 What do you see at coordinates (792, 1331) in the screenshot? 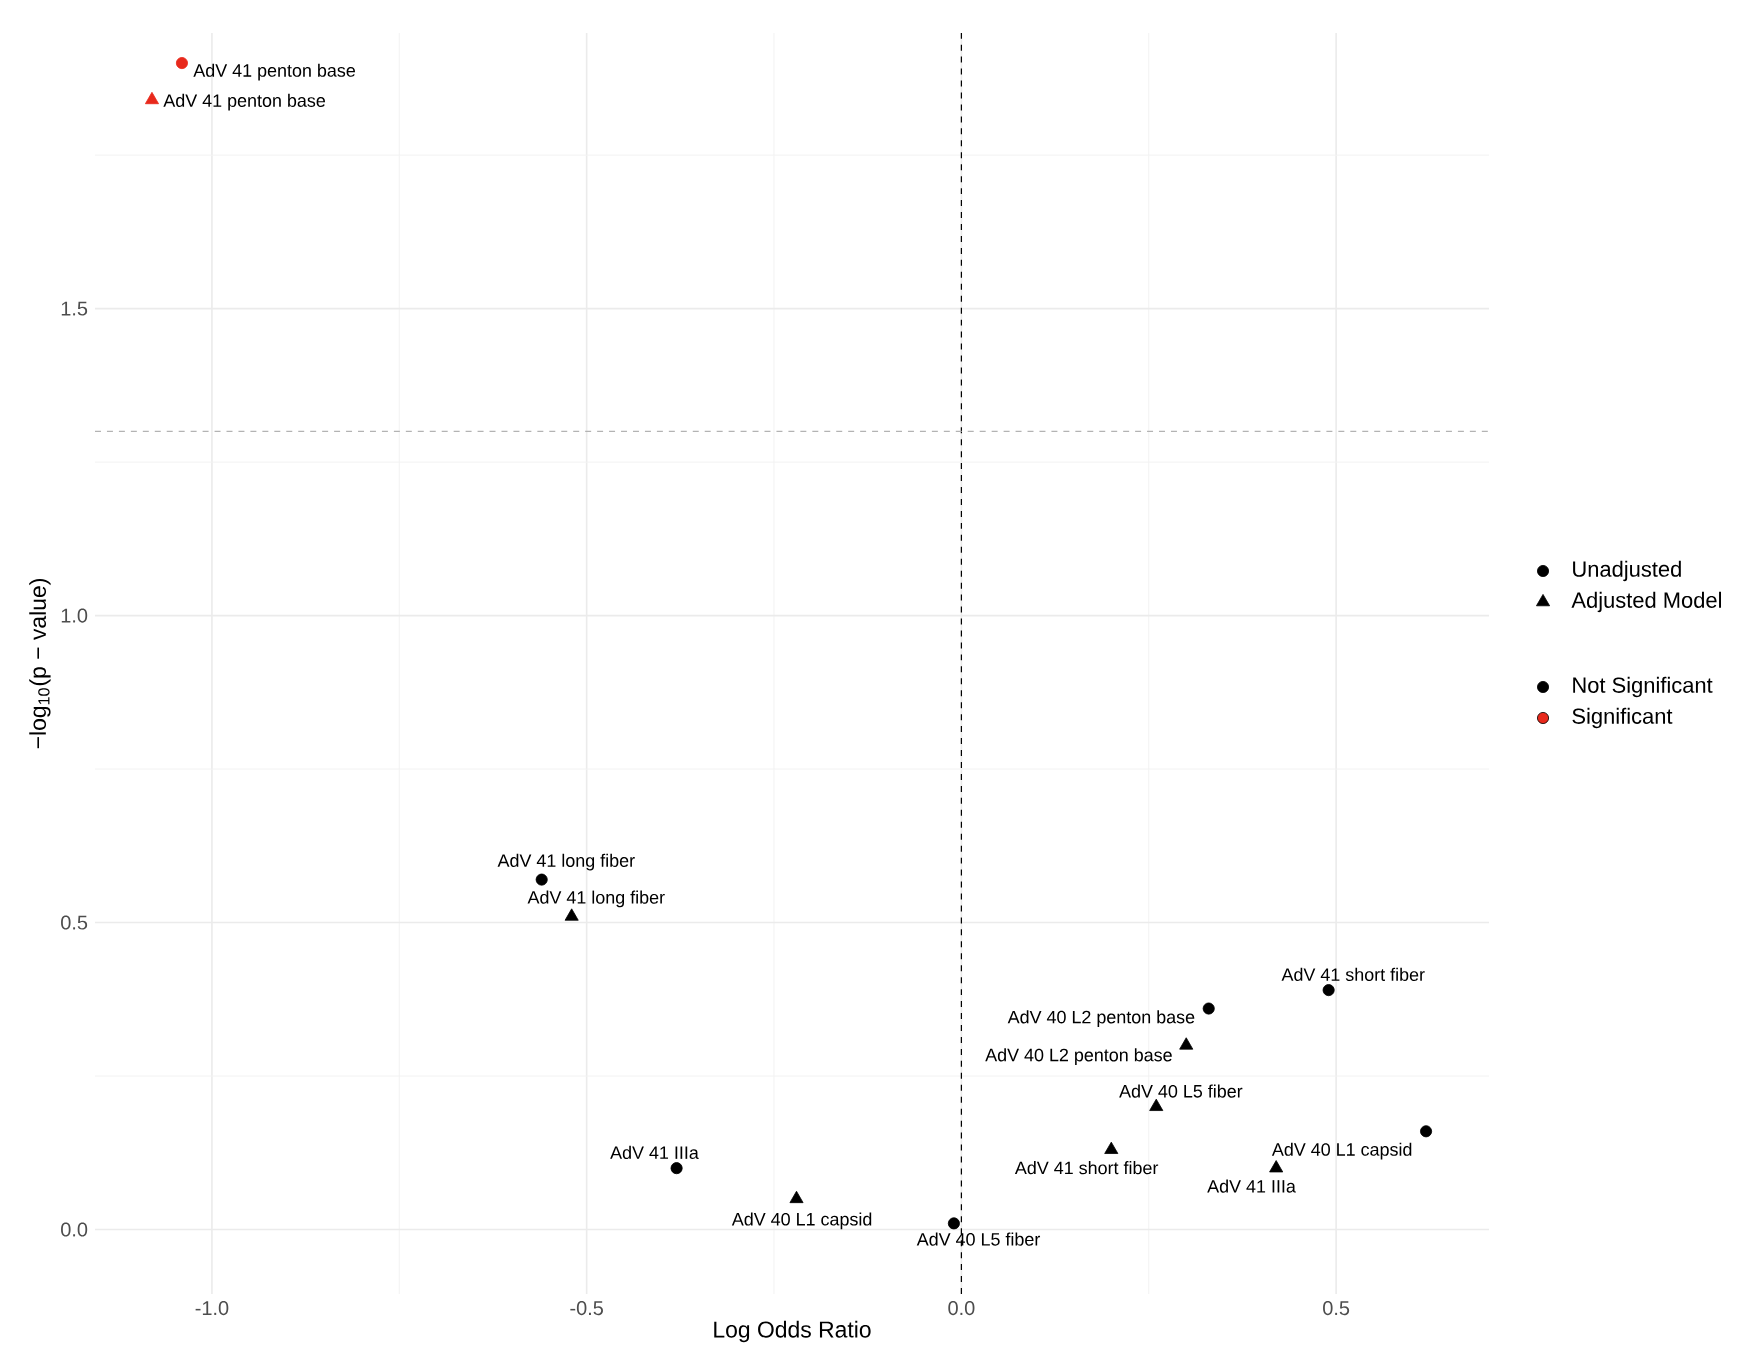
I see `x-axis-title: Log Odds Ratio` at bounding box center [792, 1331].